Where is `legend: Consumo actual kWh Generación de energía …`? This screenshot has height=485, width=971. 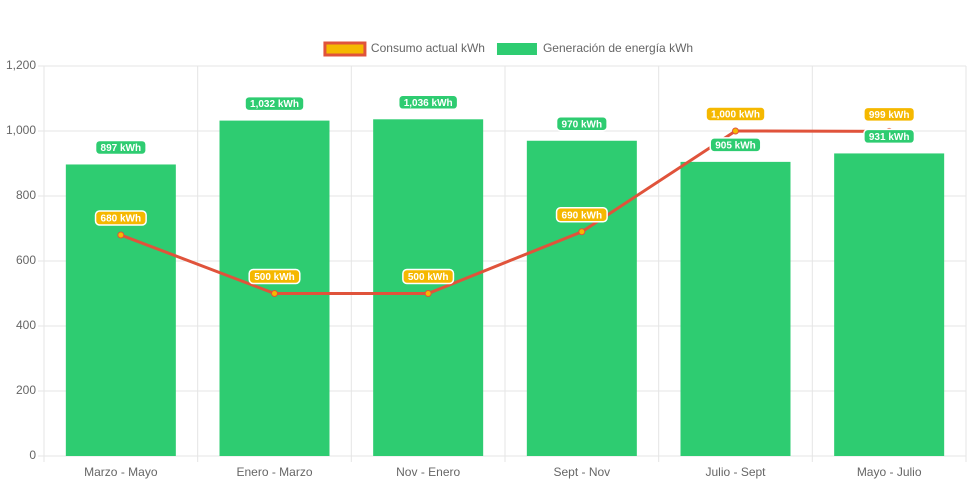 legend: Consumo actual kWh Generación de energía … is located at coordinates (508, 49).